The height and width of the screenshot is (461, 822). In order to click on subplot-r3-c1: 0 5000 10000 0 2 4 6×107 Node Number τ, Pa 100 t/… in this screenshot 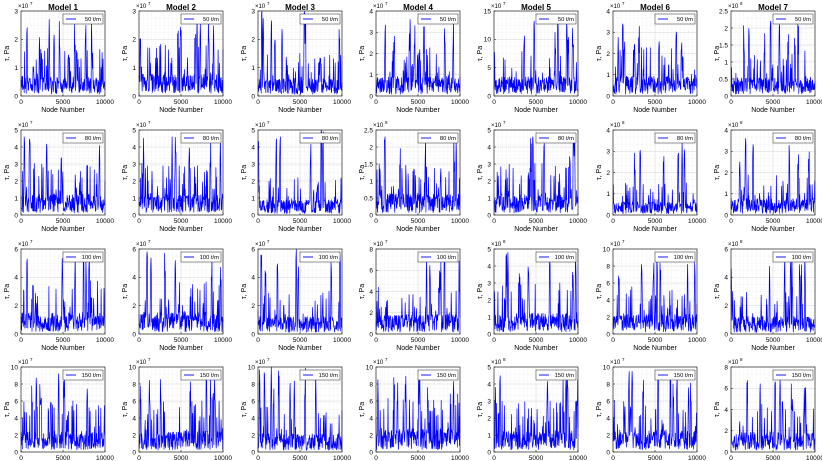, I will do `click(59, 295)`.